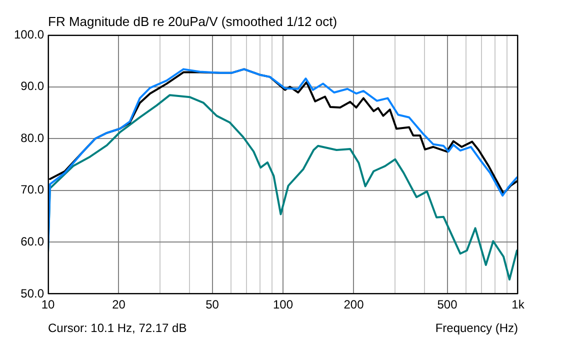 This screenshot has width=566, height=344. Describe the element at coordinates (447, 305) in the screenshot. I see `x-tick-label: 500` at that location.